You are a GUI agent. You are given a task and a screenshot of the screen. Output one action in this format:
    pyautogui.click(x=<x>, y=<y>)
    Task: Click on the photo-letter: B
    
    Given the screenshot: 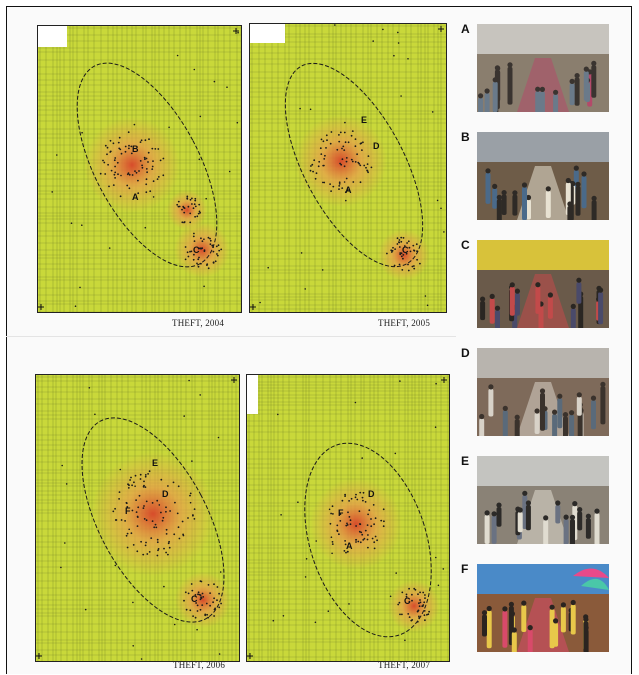 What is the action you would take?
    pyautogui.click(x=465, y=137)
    